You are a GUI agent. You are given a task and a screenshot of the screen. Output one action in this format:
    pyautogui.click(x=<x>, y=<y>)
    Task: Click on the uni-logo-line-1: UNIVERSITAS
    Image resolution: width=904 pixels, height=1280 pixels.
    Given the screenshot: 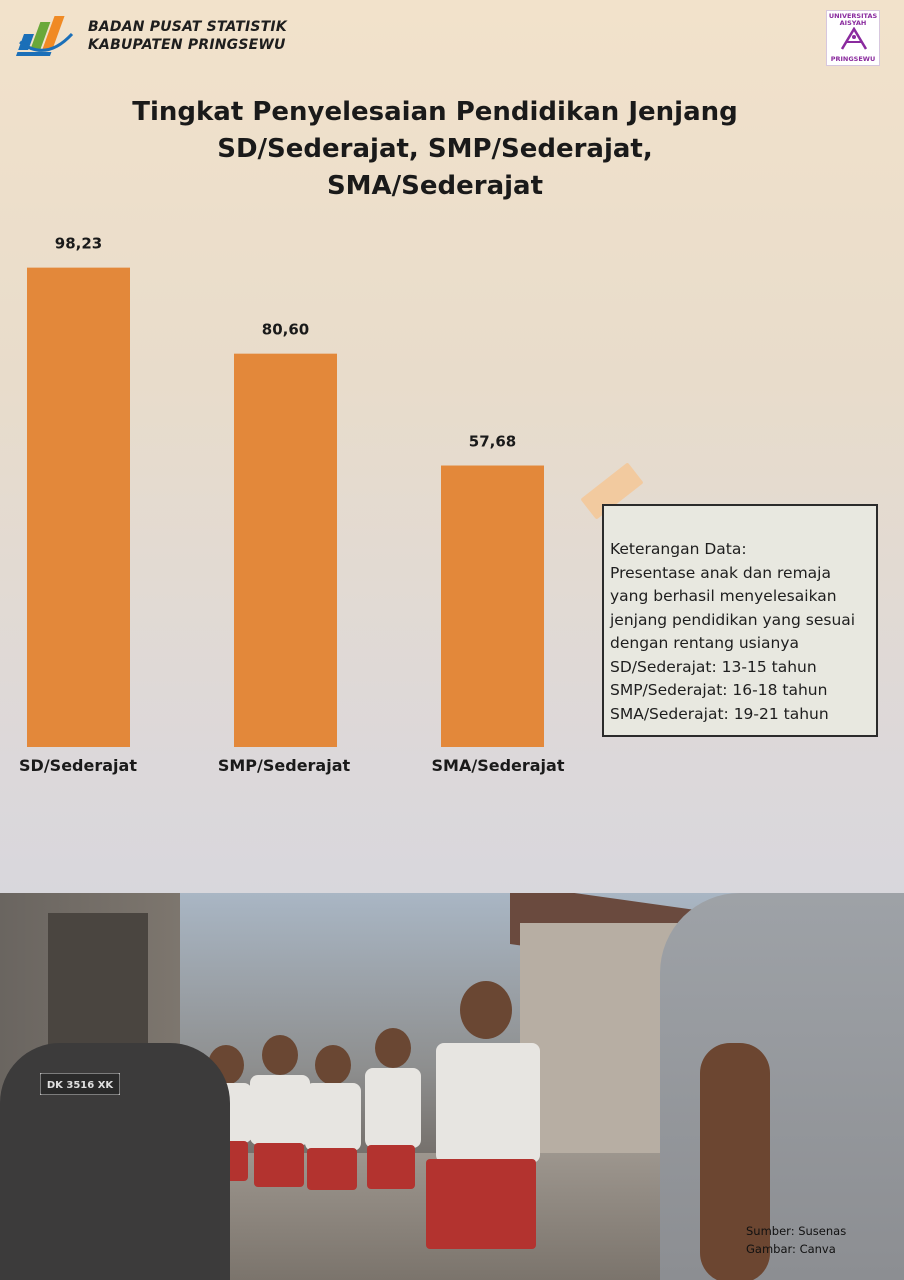 What is the action you would take?
    pyautogui.click(x=853, y=16)
    